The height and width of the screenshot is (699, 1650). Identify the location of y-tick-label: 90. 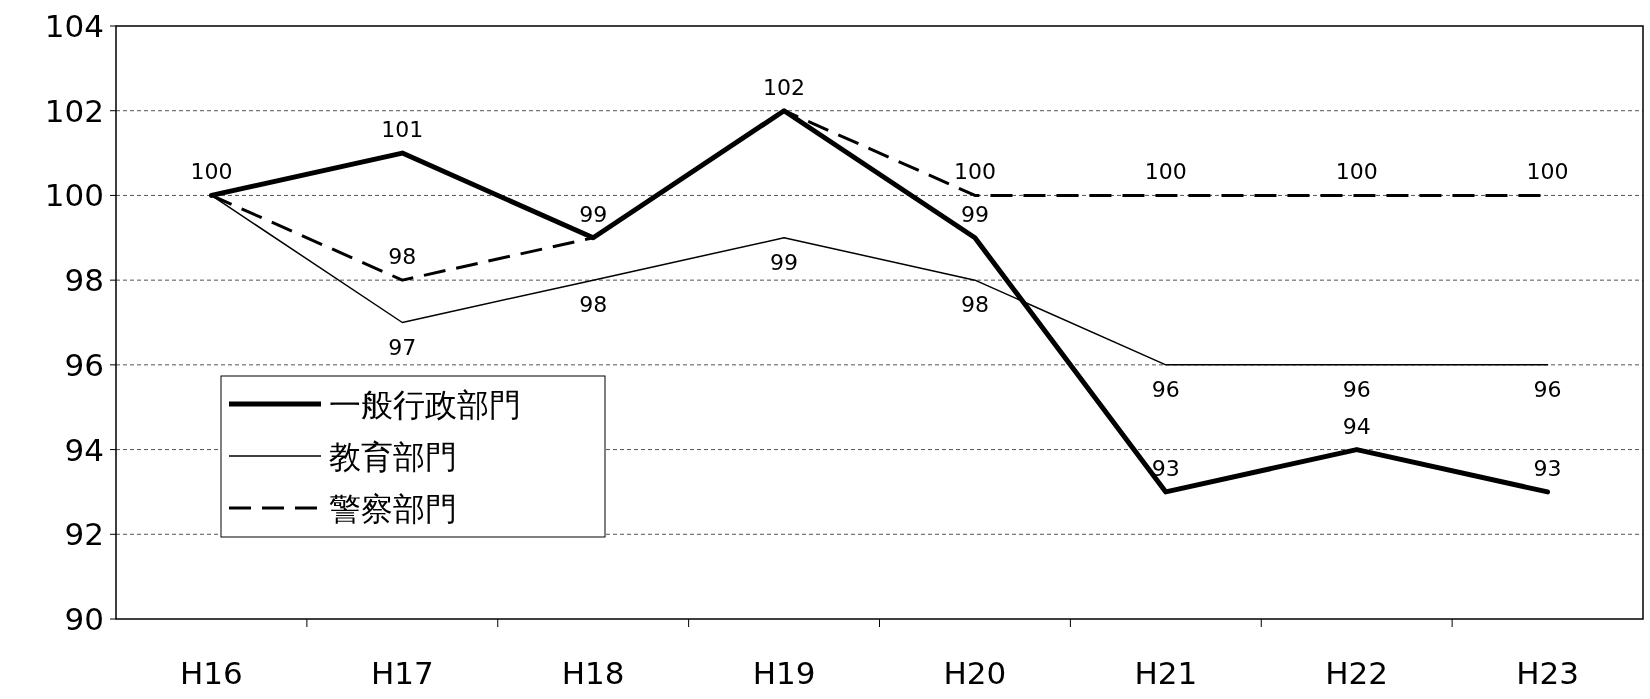
(84, 619).